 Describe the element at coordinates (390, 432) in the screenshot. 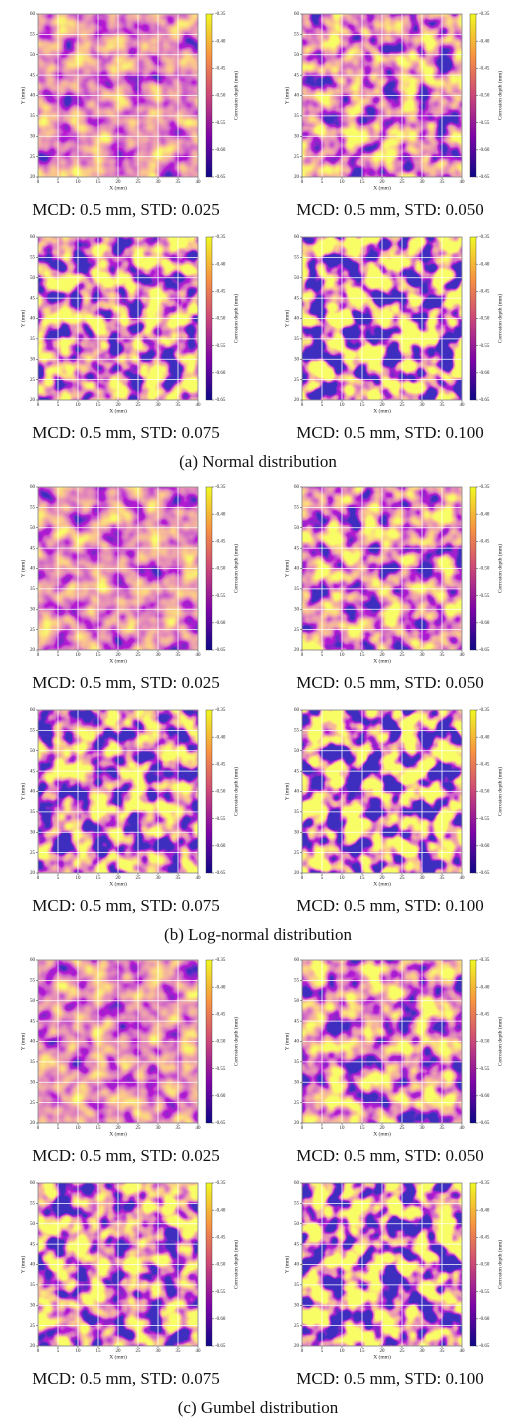

I see `panel-caption: MCD: 0.5 mm, STD: 0.100` at that location.